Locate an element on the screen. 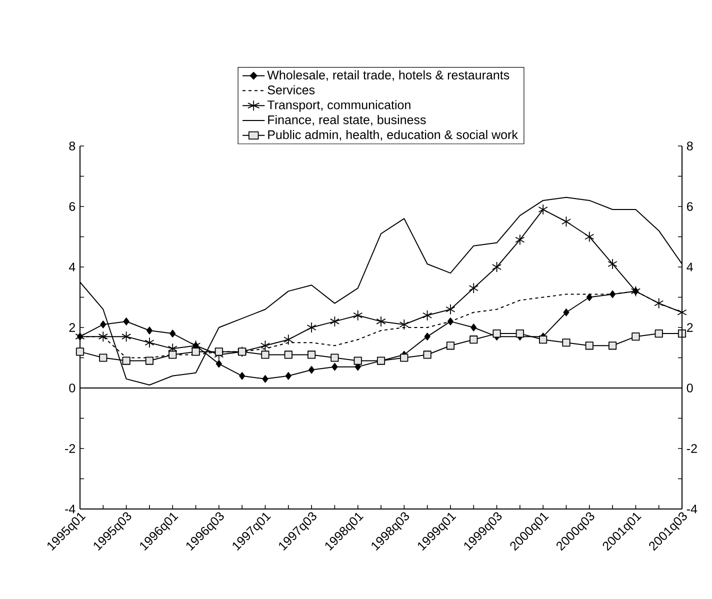 This screenshot has height=599, width=712. legend-label: Services is located at coordinates (291, 89).